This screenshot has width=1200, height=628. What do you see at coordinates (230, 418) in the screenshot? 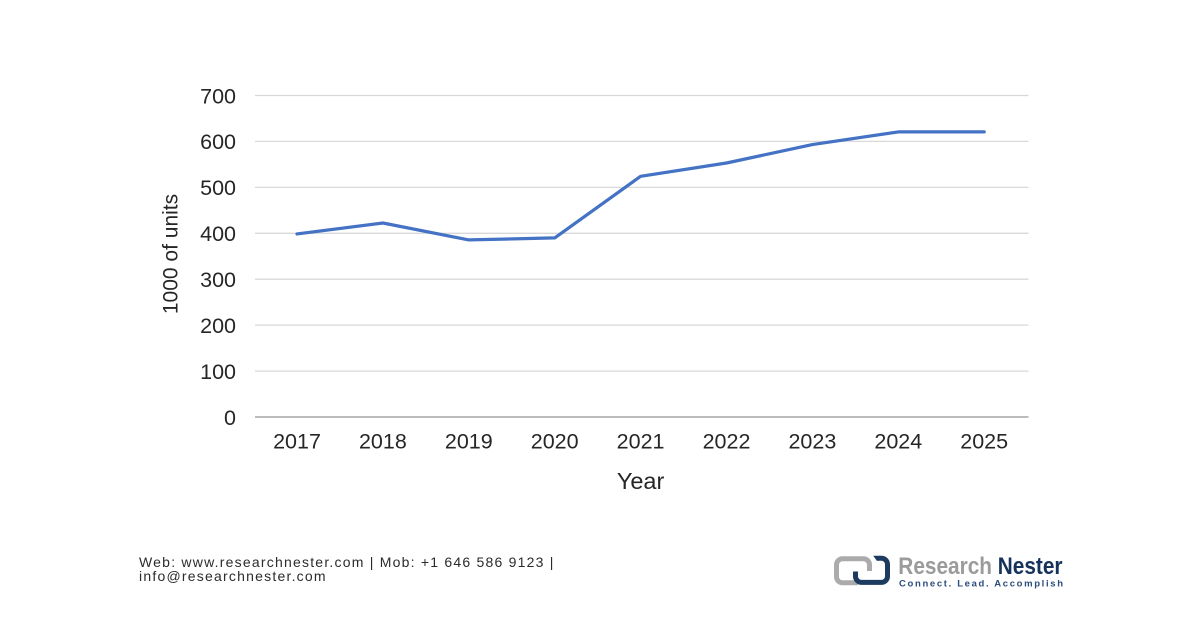
I see `svg-text: 0` at bounding box center [230, 418].